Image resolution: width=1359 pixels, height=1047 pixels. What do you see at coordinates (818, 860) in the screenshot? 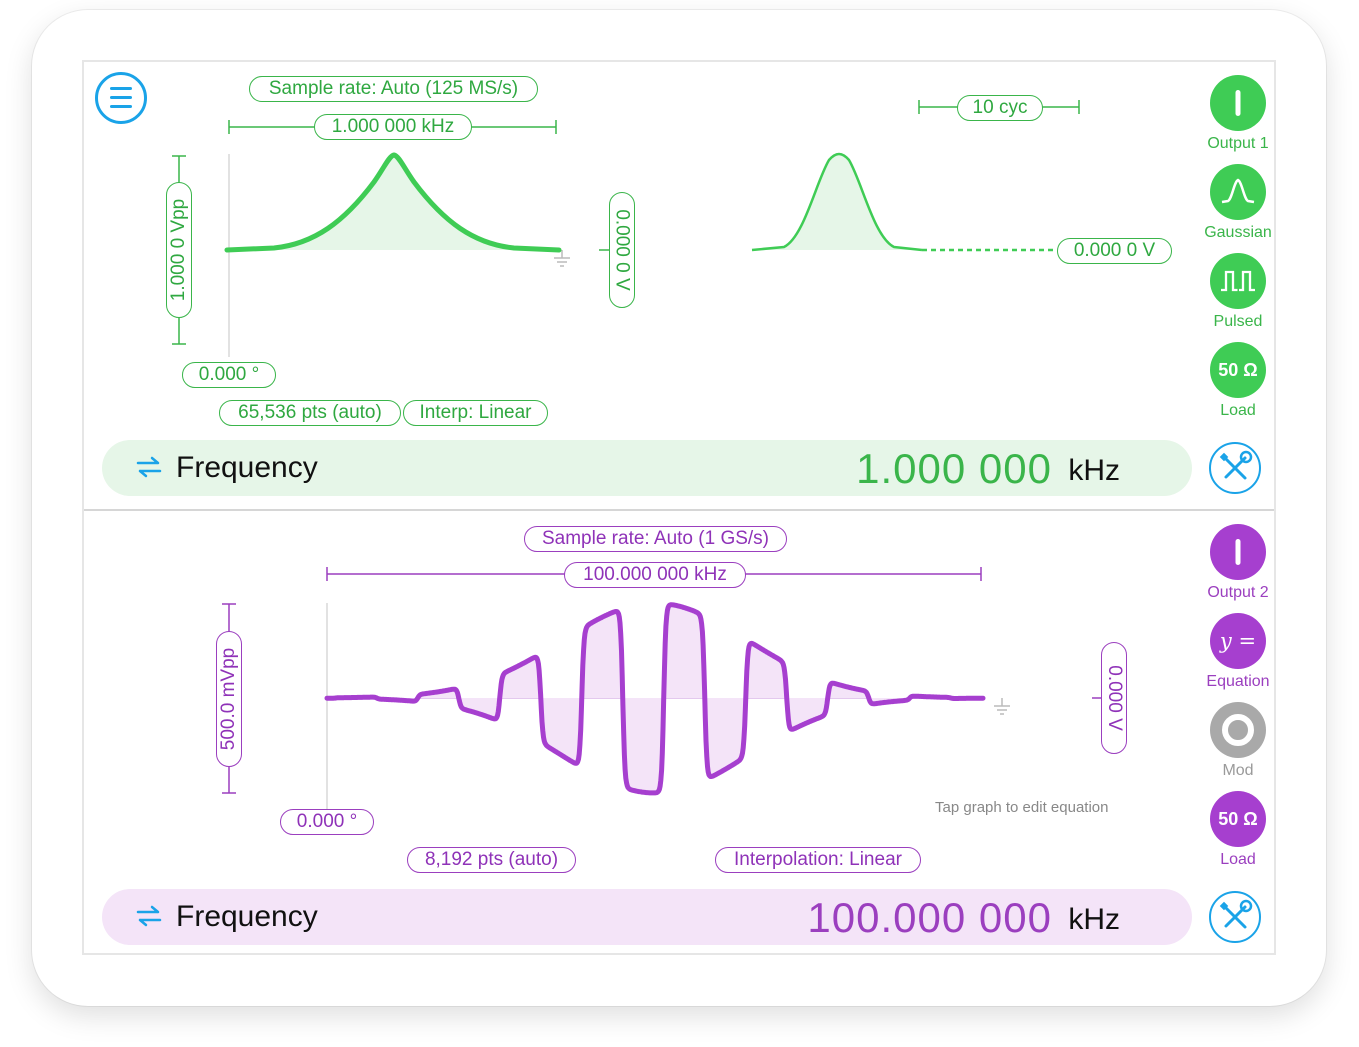
I see `interpolation-pill: Interpolation: Linear` at bounding box center [818, 860].